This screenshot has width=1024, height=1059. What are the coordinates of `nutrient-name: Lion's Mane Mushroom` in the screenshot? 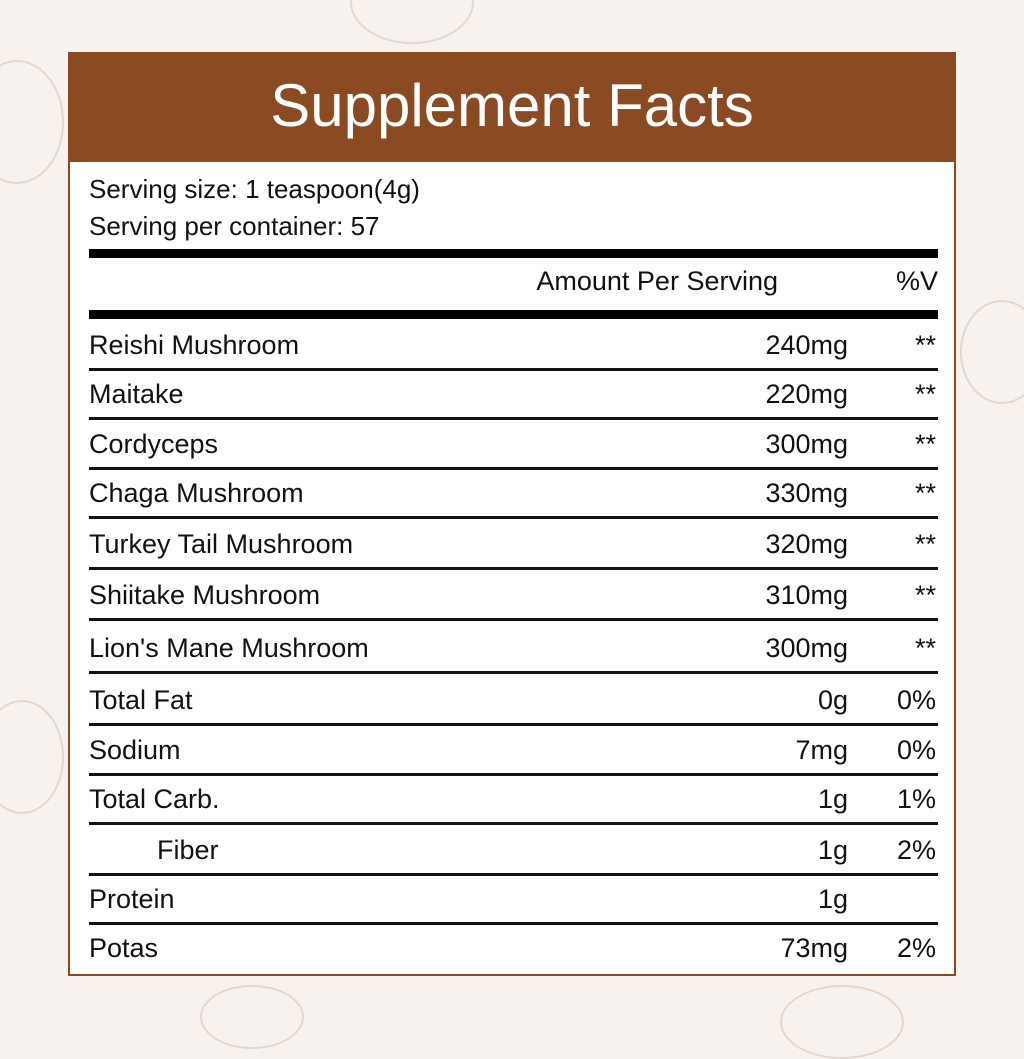 It's located at (229, 648).